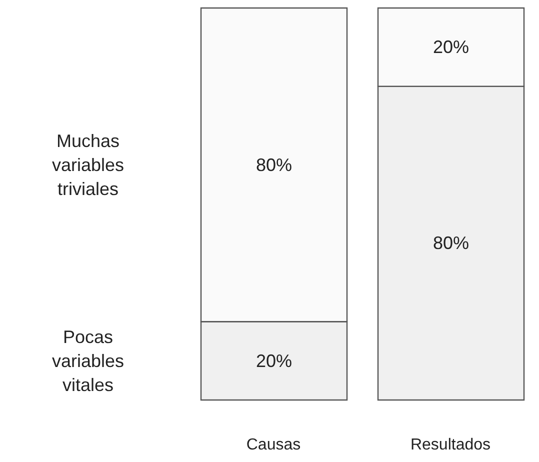 This screenshot has height=462, width=539. Describe the element at coordinates (450, 445) in the screenshot. I see `x-tick-label: Resultados` at that location.